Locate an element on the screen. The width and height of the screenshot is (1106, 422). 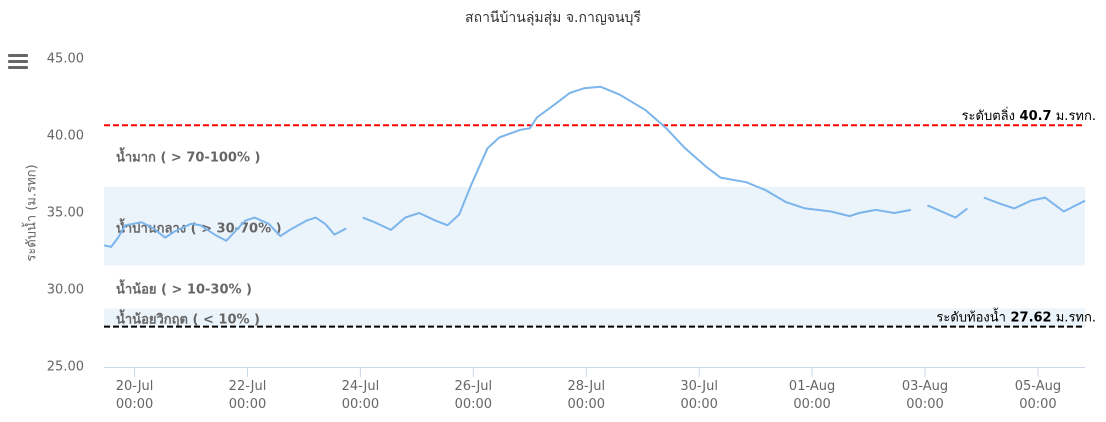
band-label: น้ำมาก ( > 70-100% ) is located at coordinates (188, 156).